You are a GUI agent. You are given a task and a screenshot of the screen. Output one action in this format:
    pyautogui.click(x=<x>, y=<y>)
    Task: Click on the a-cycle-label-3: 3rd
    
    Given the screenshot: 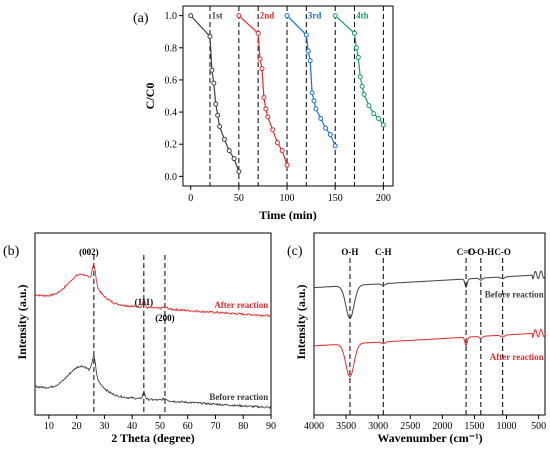 What is the action you would take?
    pyautogui.click(x=315, y=16)
    